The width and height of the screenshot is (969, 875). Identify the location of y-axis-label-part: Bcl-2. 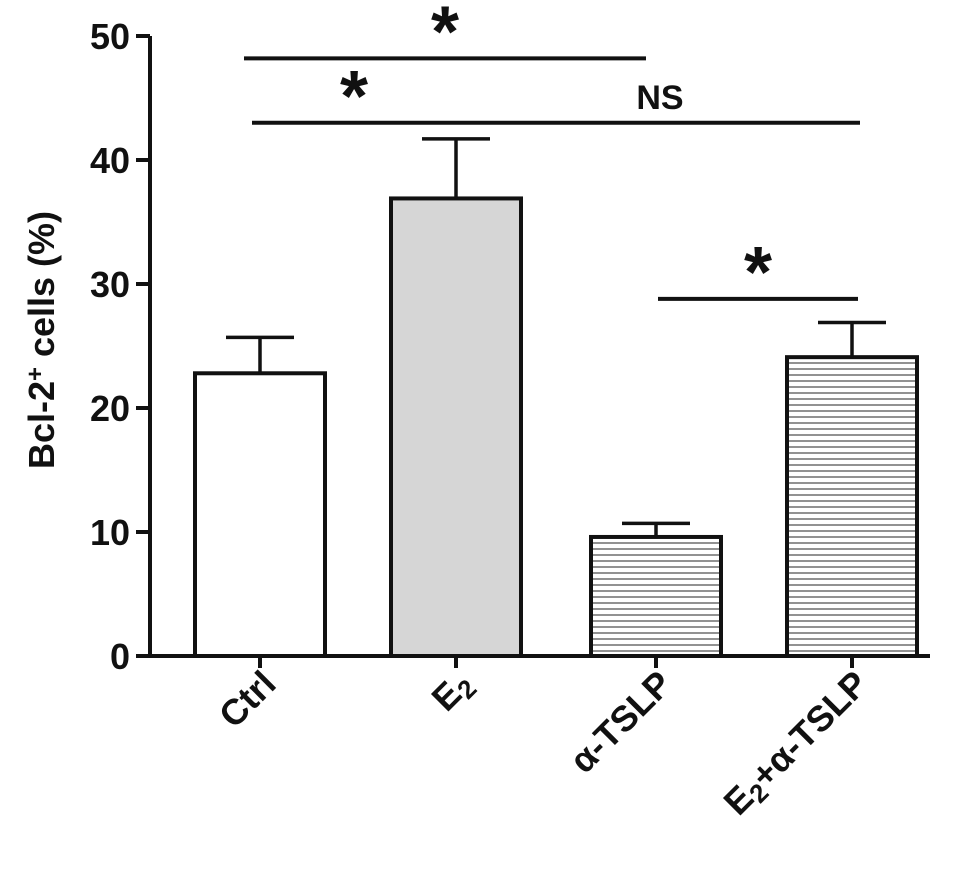
(41, 425).